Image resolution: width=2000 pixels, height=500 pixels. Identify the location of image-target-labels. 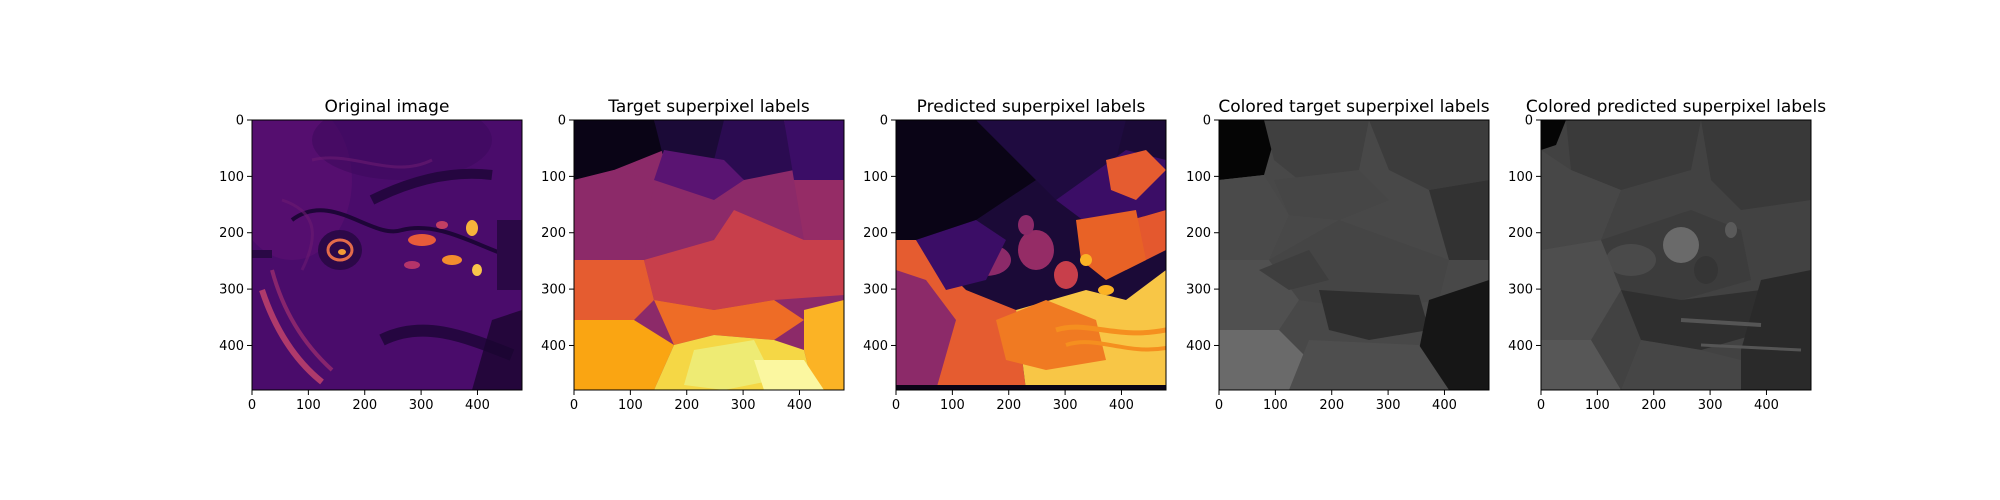
(709, 255).